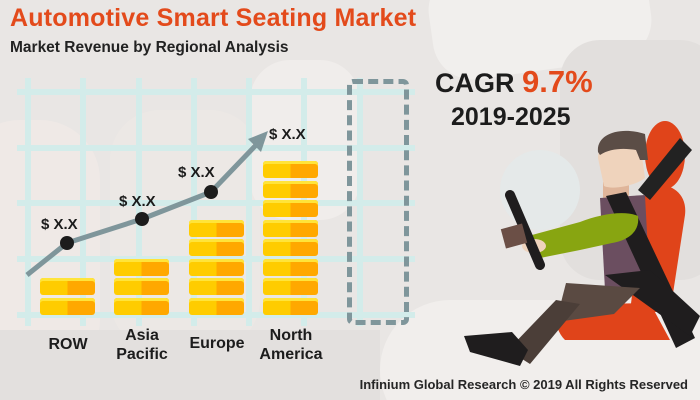 The height and width of the screenshot is (400, 700). What do you see at coordinates (59, 224) in the screenshot?
I see `value-label-row: $ X.X` at bounding box center [59, 224].